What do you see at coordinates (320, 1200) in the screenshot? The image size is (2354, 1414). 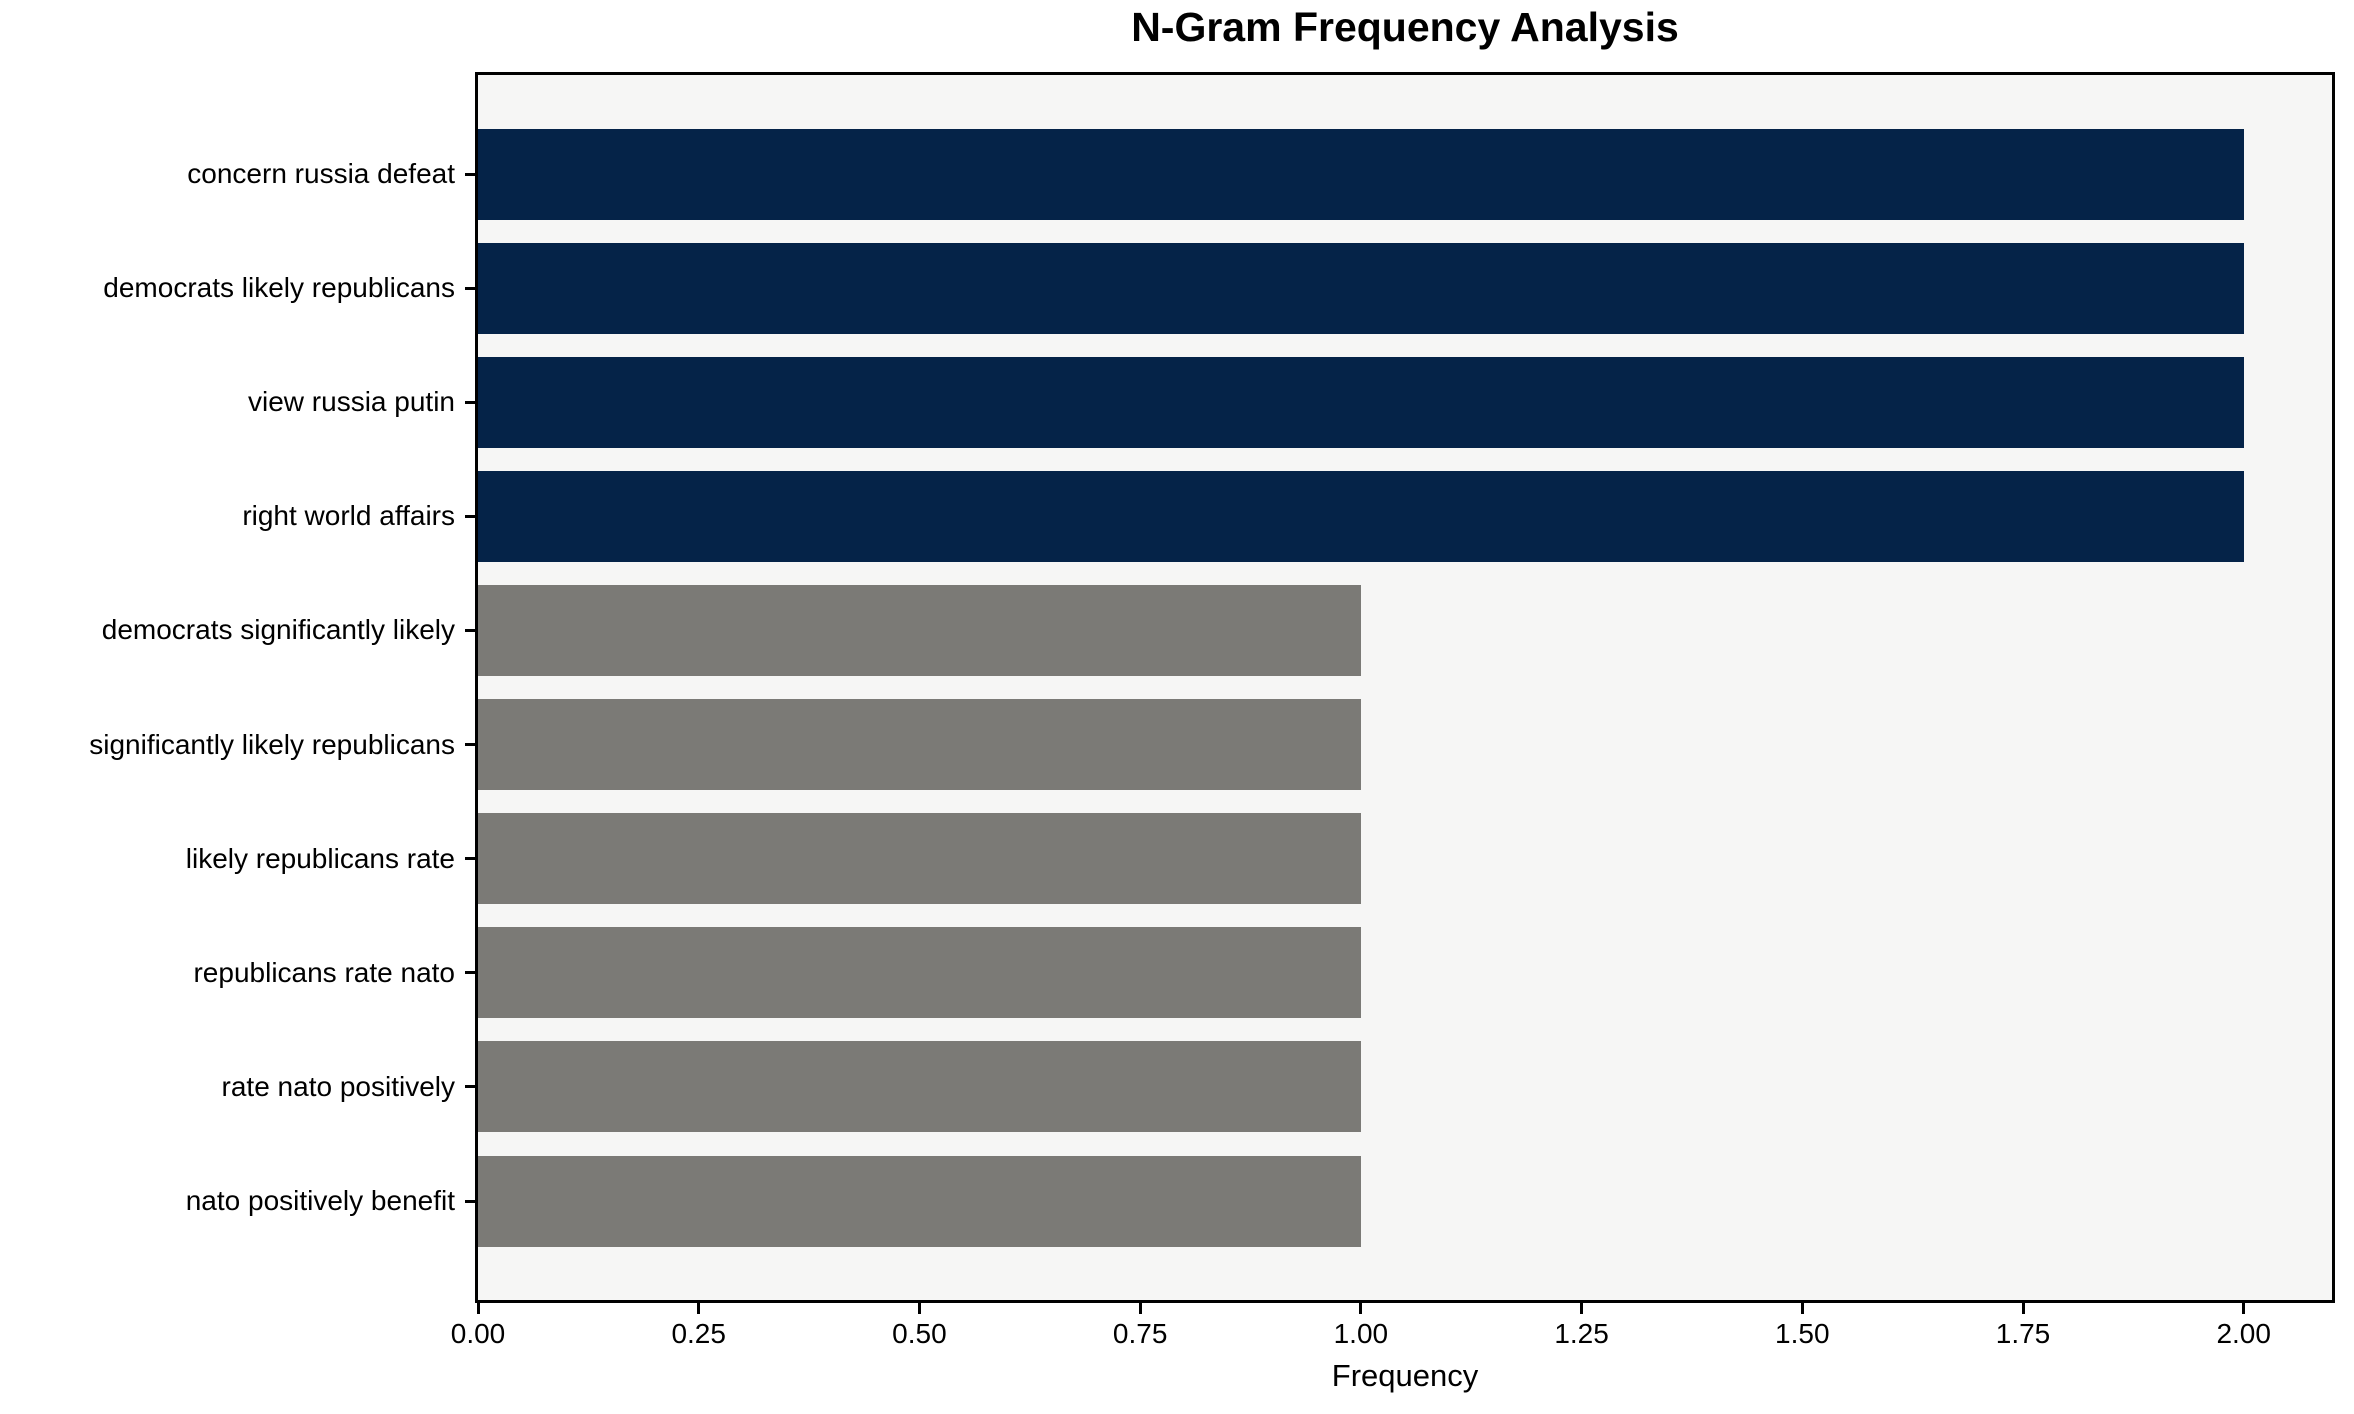 I see `y-tick-label: nato positively benefit` at bounding box center [320, 1200].